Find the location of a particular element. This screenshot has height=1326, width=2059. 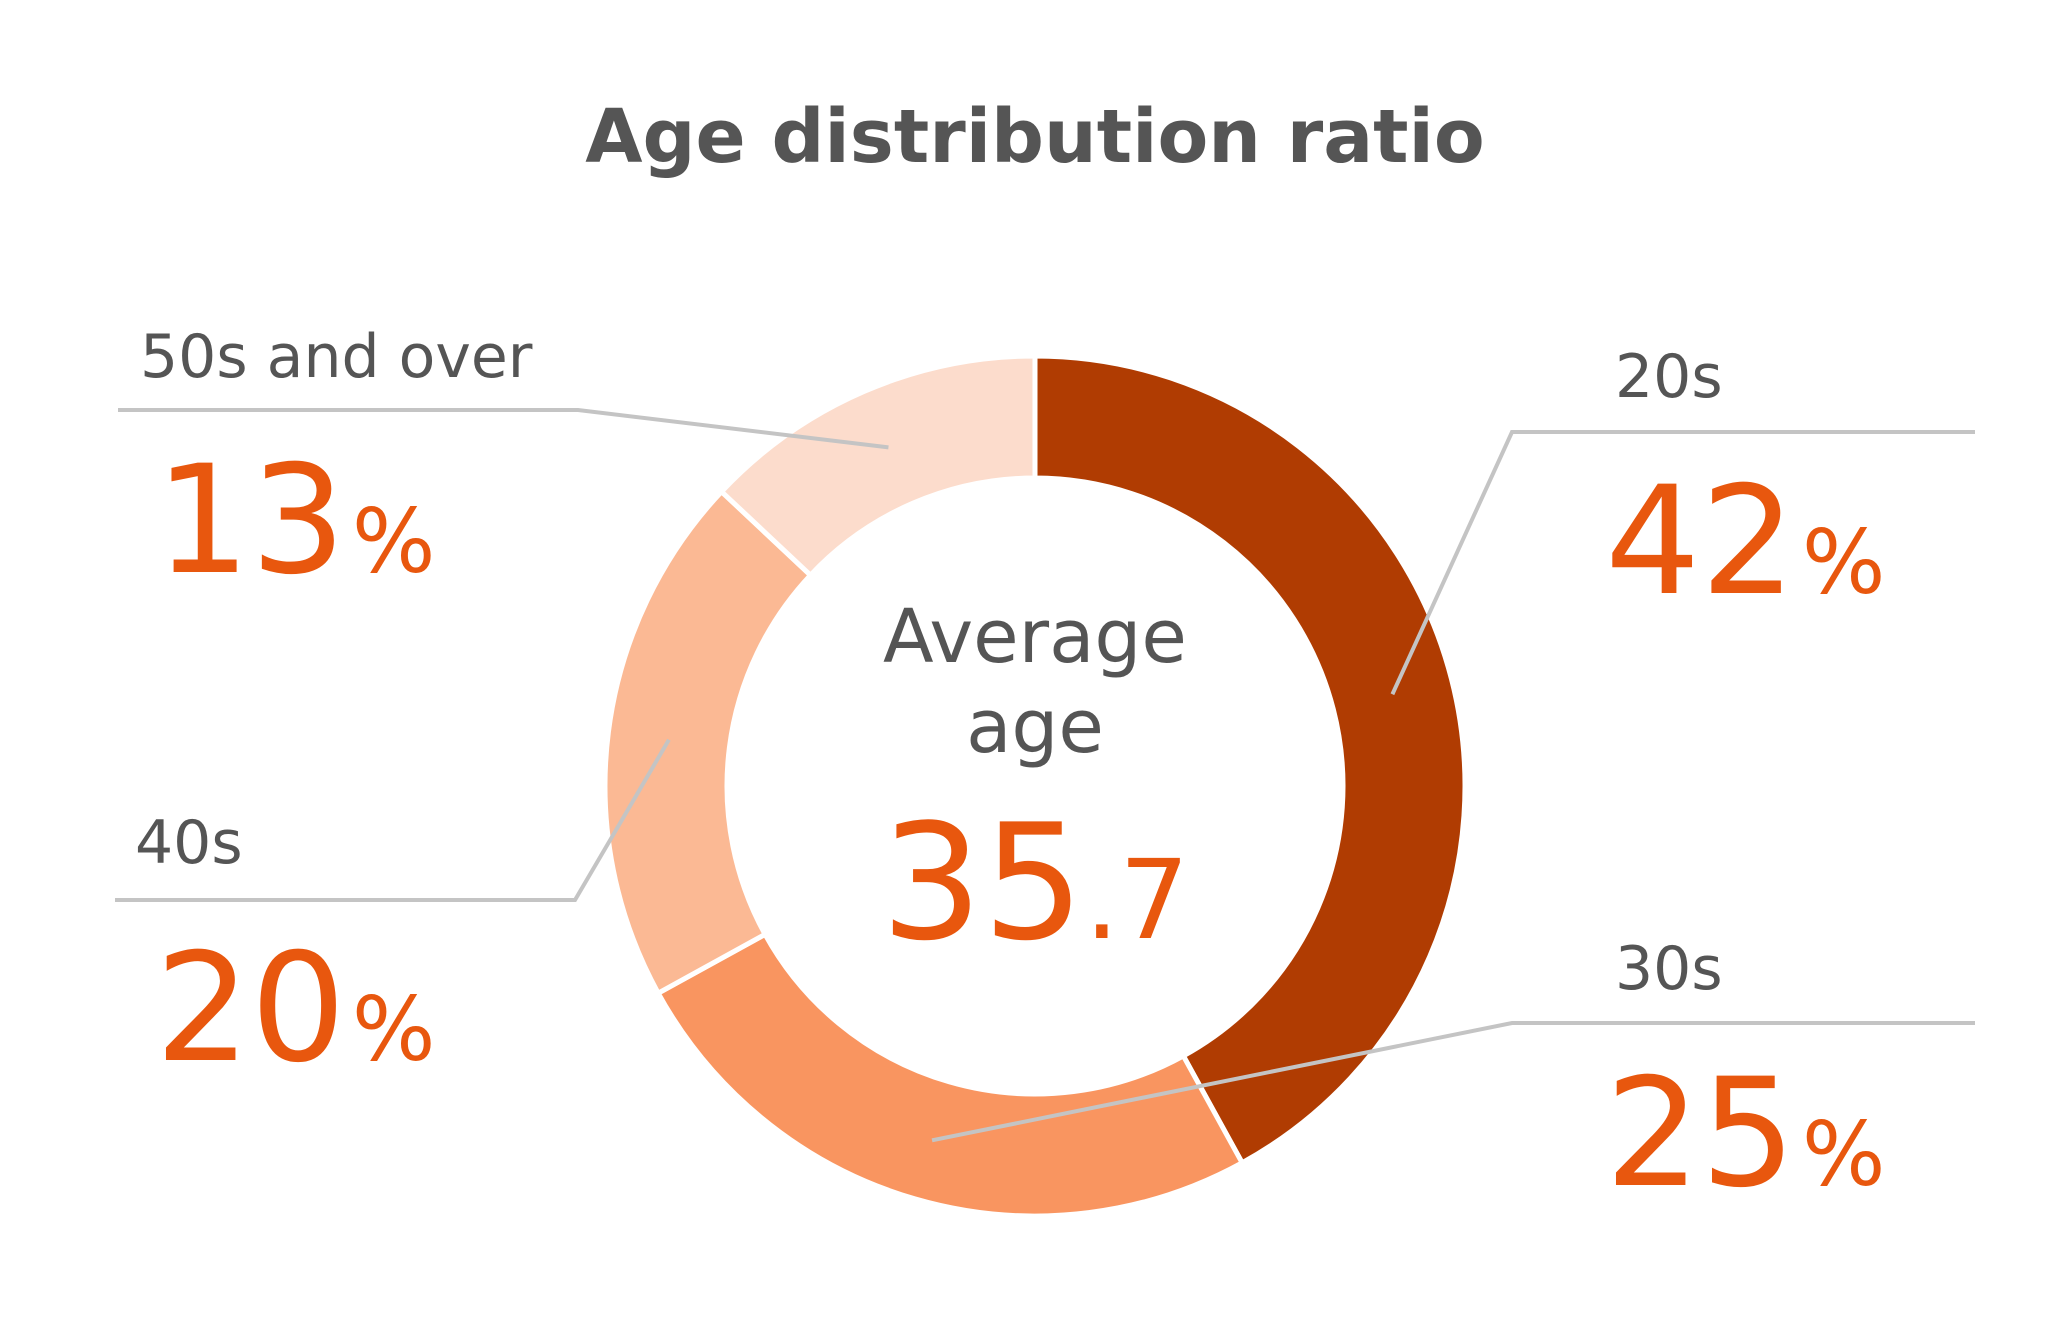

leader-line-30s is located at coordinates (1453, 1082).